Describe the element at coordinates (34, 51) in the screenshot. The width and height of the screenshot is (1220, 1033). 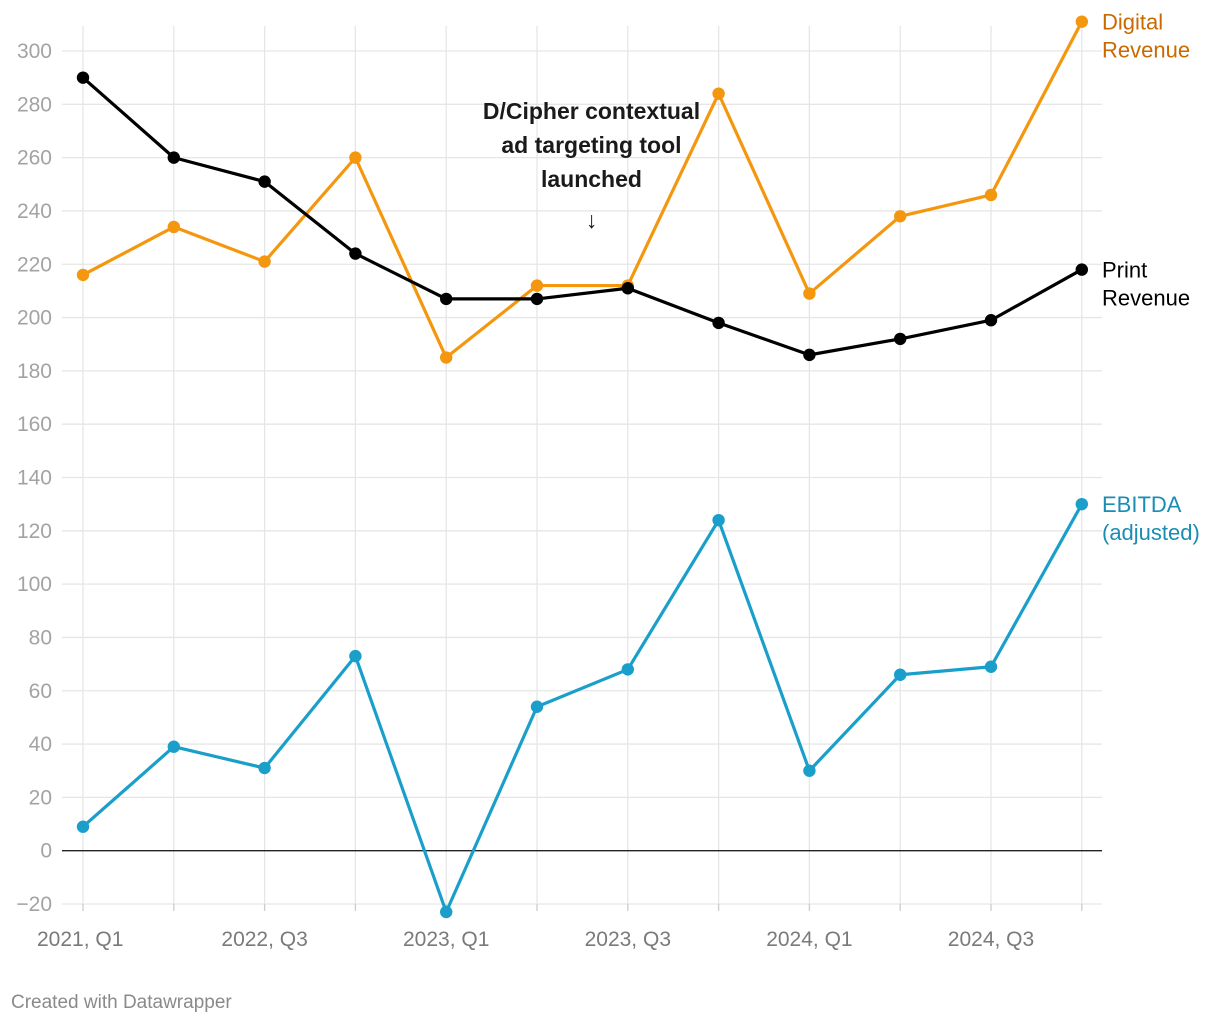
I see `y-tick-label: 300` at that location.